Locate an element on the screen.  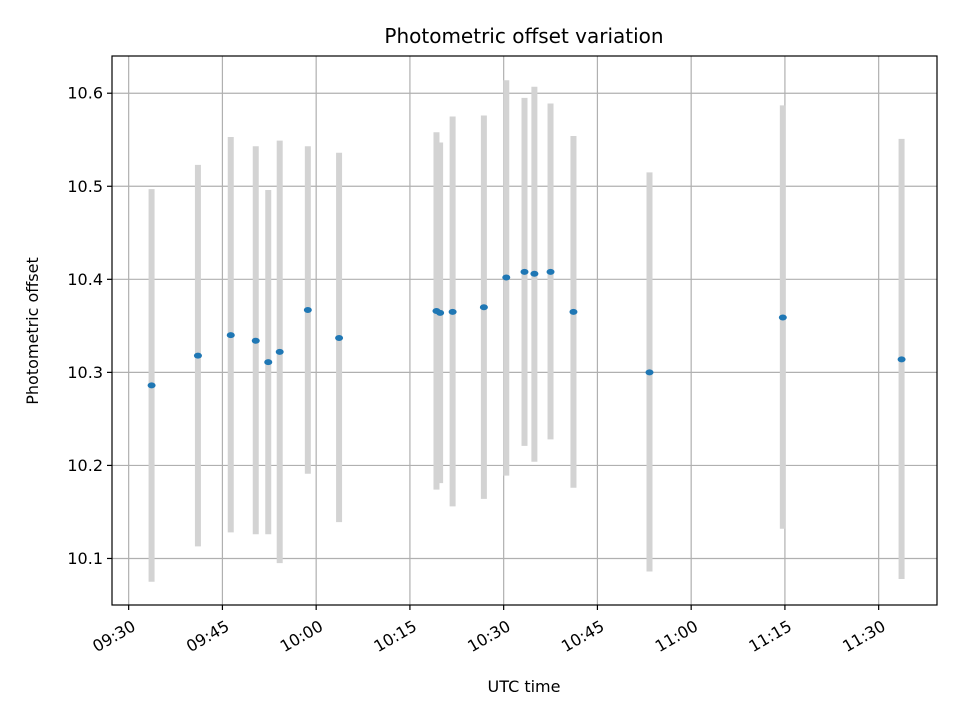
y-tick-label: 10.1 is located at coordinates (85, 558).